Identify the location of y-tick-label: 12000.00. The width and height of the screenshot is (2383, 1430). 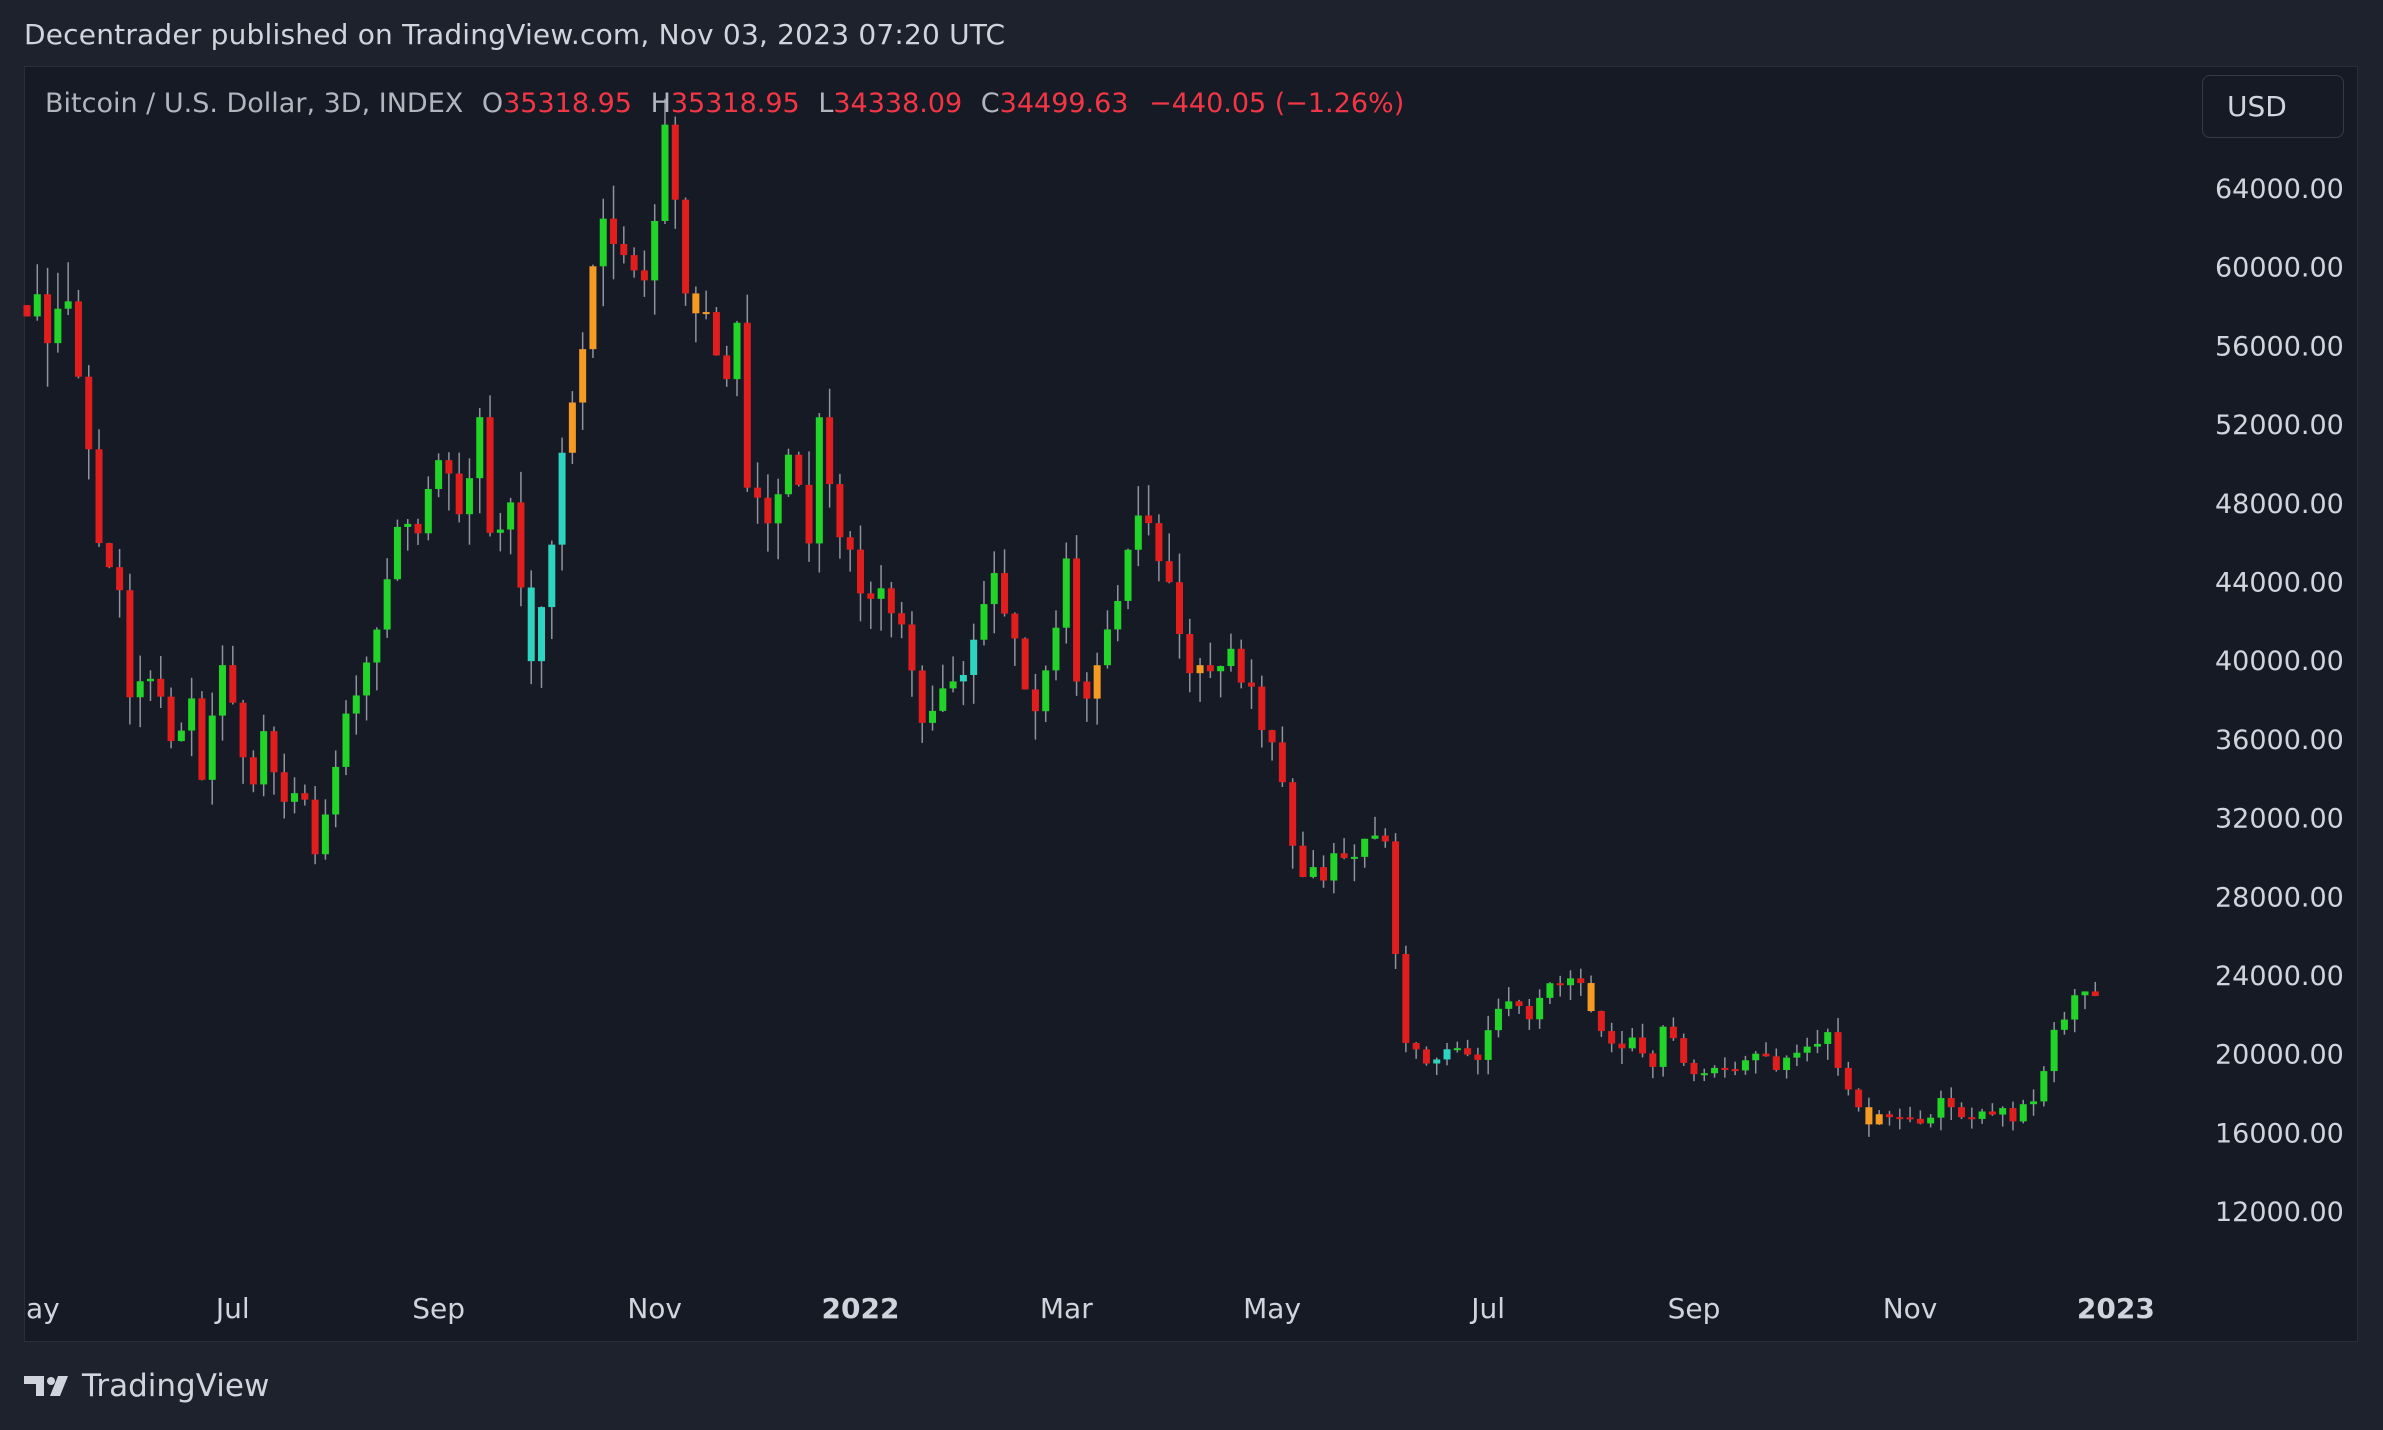
(2279, 1212).